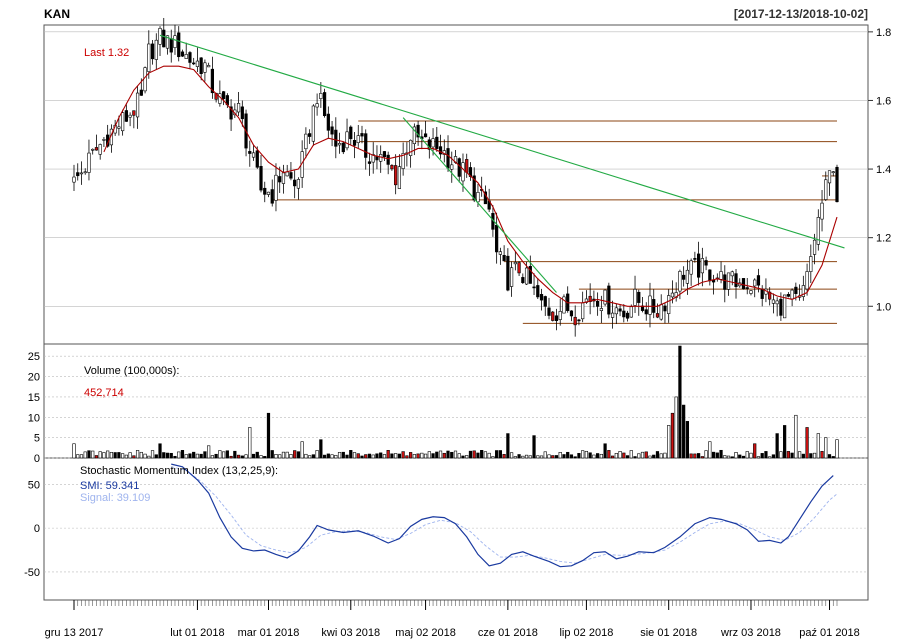 This screenshot has height=644, width=908. What do you see at coordinates (37, 529) in the screenshot?
I see `oscillator-y-tick-label: 0` at bounding box center [37, 529].